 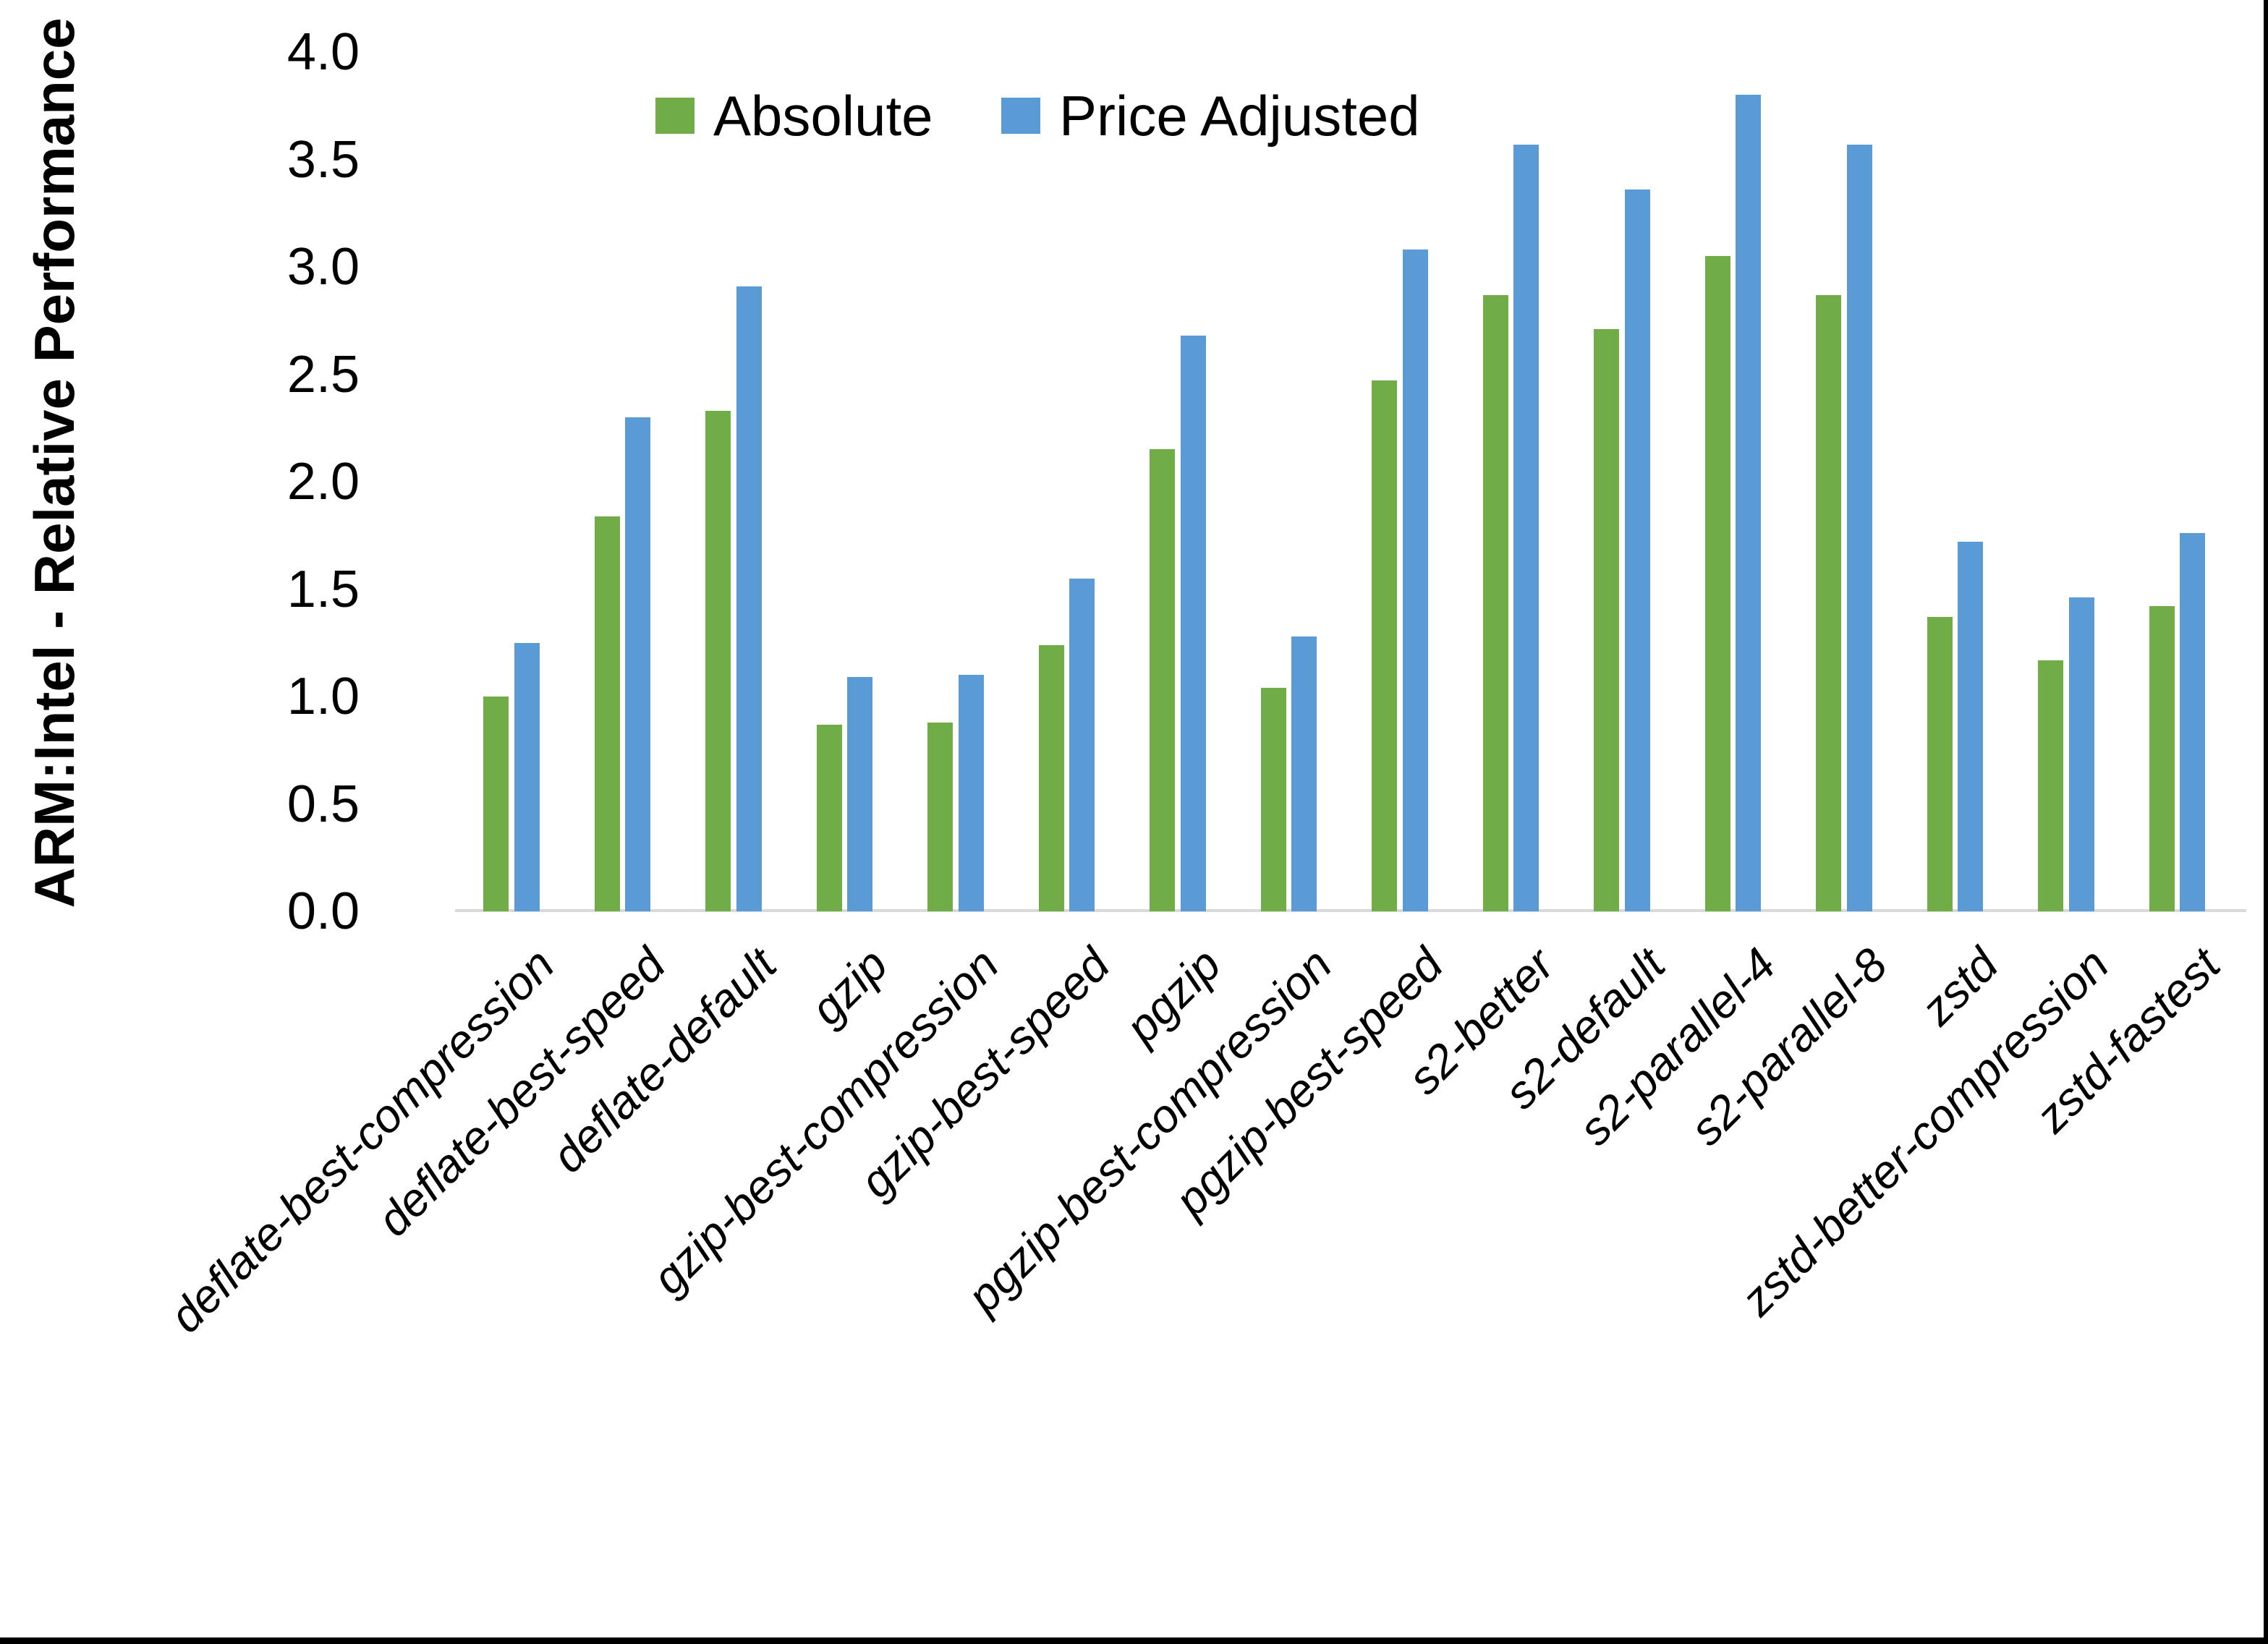 What do you see at coordinates (675, 116) in the screenshot?
I see `legend-swatch-absolute` at bounding box center [675, 116].